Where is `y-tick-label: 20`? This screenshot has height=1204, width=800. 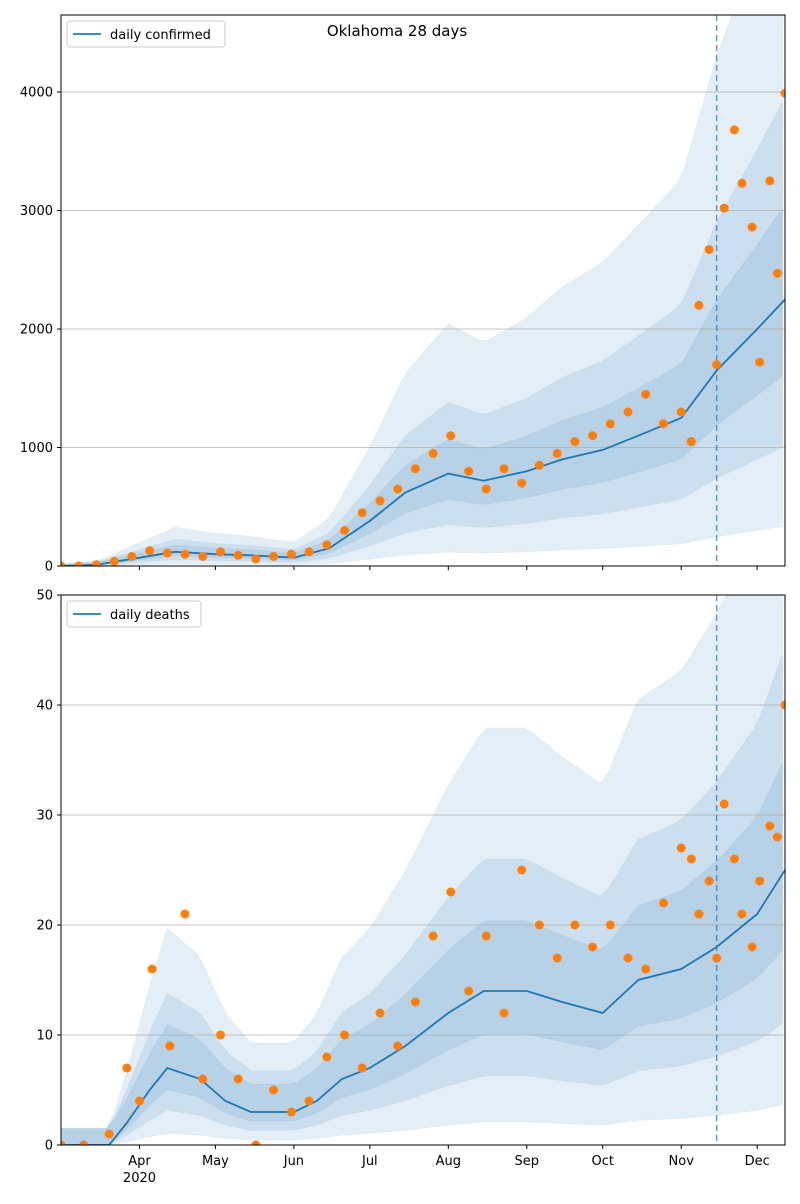 y-tick-label: 20 is located at coordinates (44, 926).